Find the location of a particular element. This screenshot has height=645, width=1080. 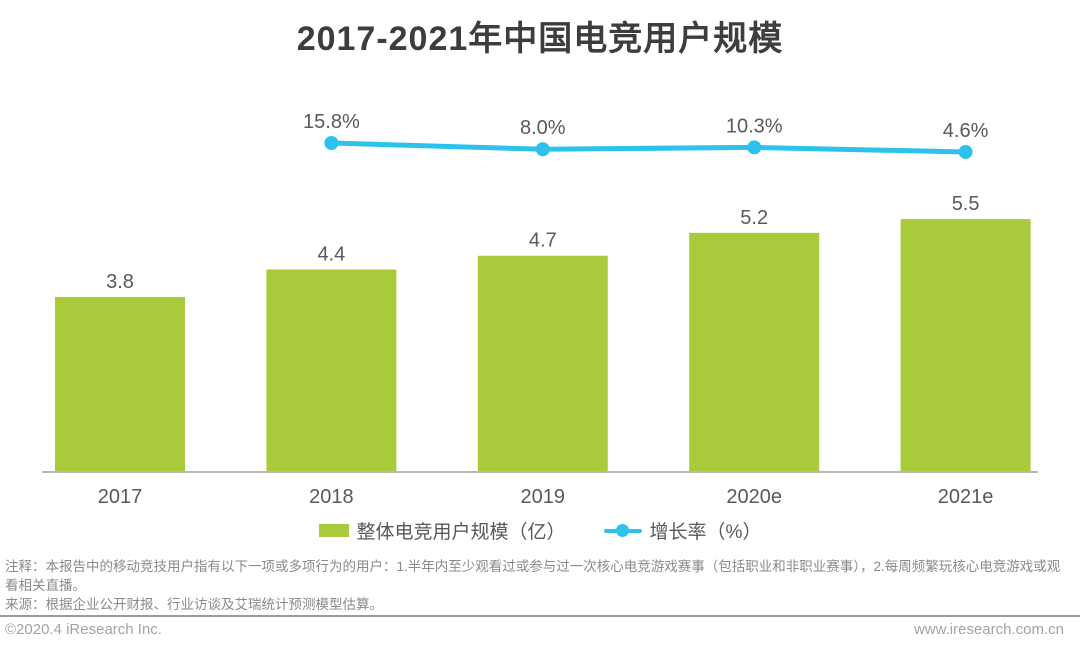

bar-2021e is located at coordinates (965, 345).